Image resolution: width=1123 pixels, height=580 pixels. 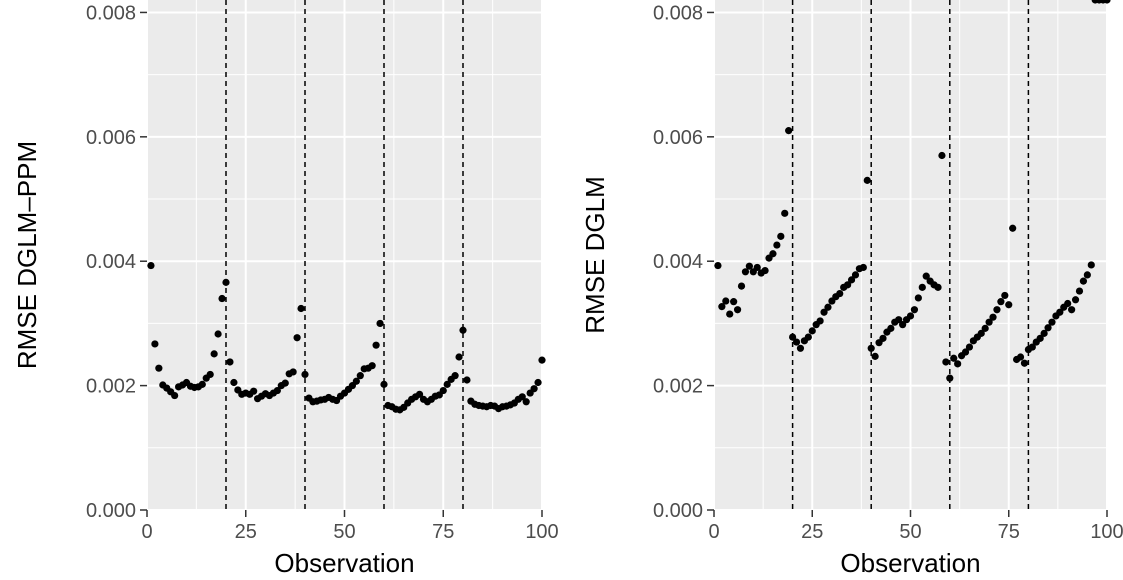 I want to click on y-axis-title: RMSE DGLM, so click(x=595, y=254).